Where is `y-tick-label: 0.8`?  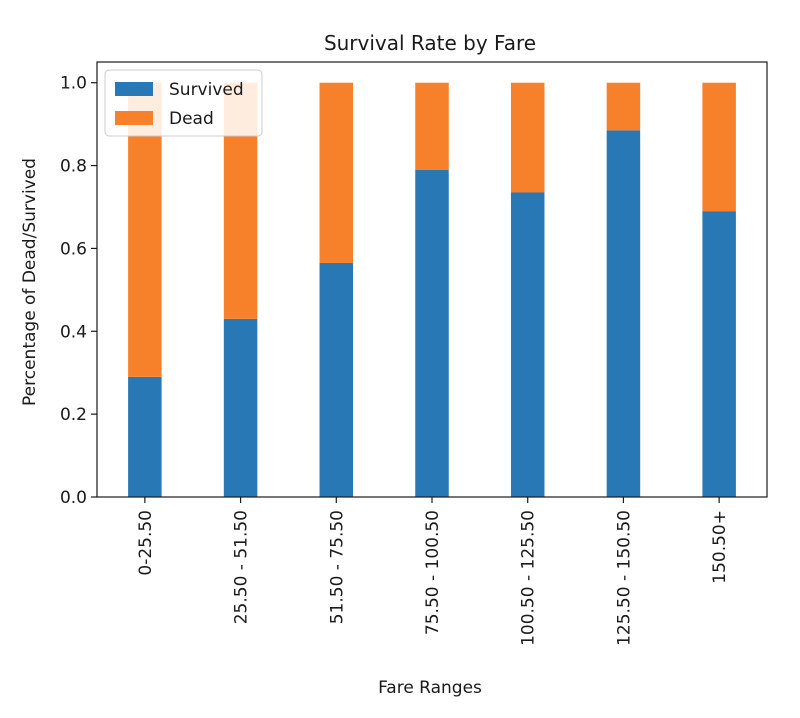 y-tick-label: 0.8 is located at coordinates (73, 167).